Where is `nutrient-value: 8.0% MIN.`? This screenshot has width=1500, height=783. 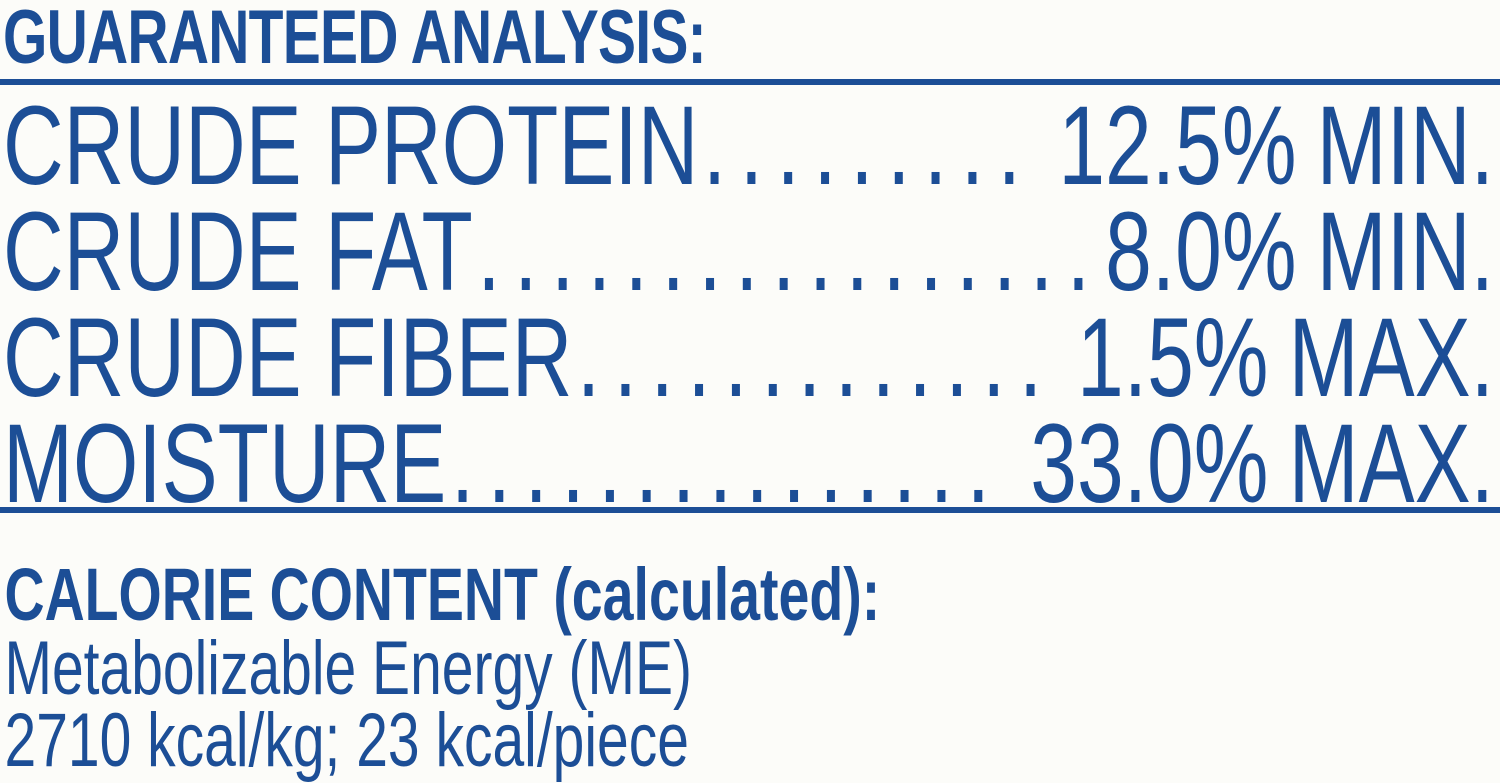 nutrient-value: 8.0% MIN. is located at coordinates (1299, 252).